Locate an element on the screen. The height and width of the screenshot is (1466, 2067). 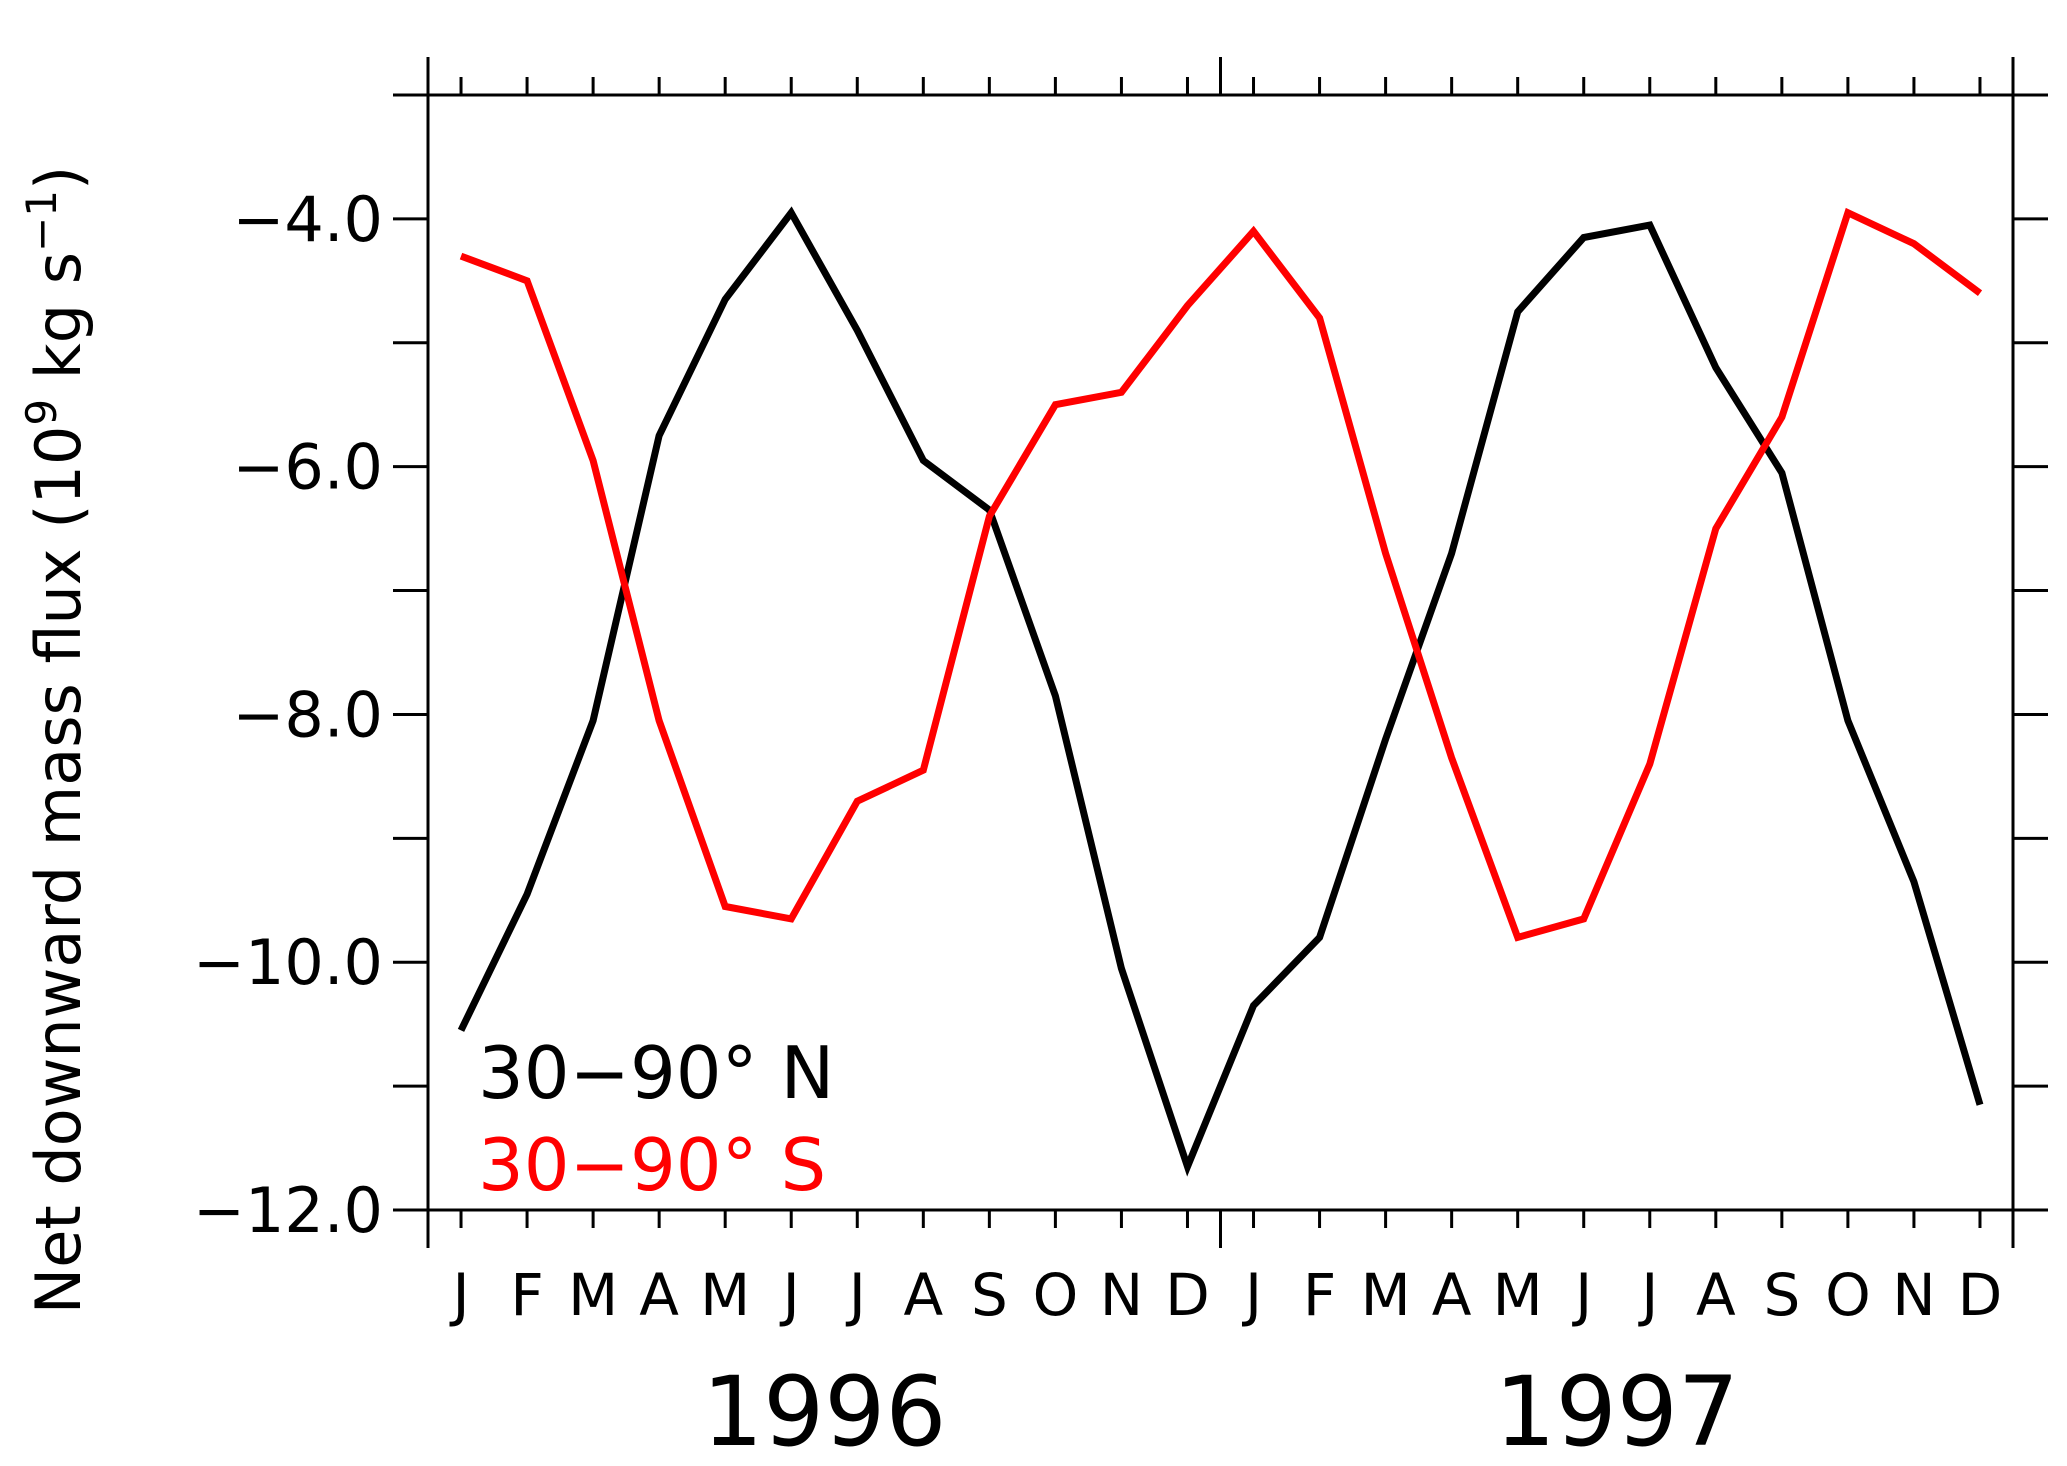
y-axis-label-exponent-2: −1 is located at coordinates (41, 221).